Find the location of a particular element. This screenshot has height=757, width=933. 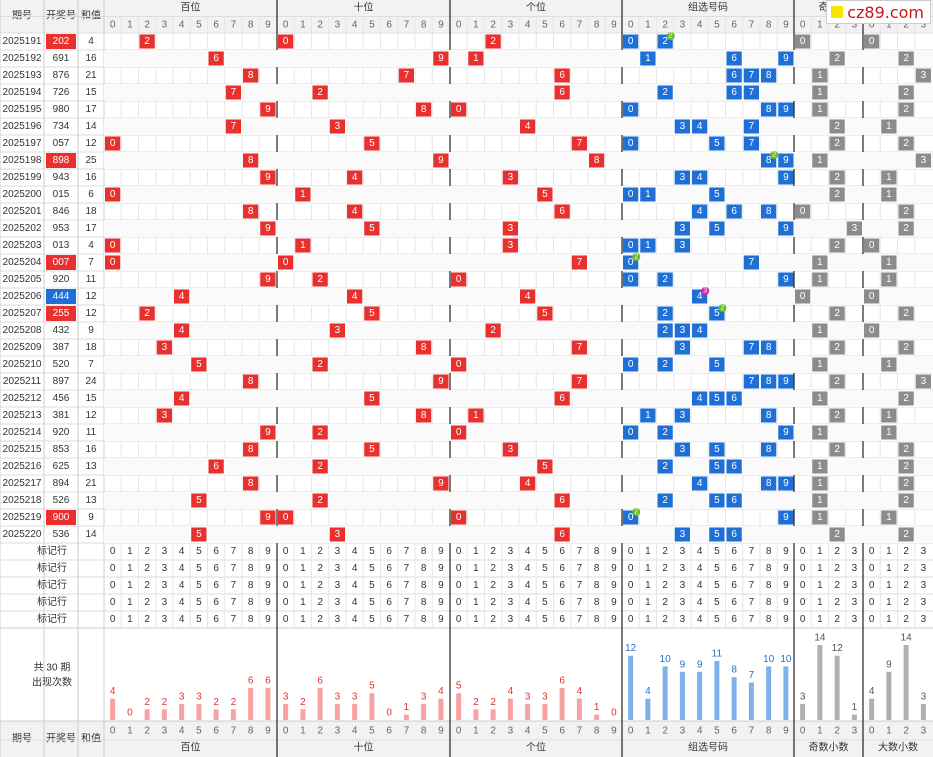

group-ball-digit: 9 is located at coordinates (786, 381).